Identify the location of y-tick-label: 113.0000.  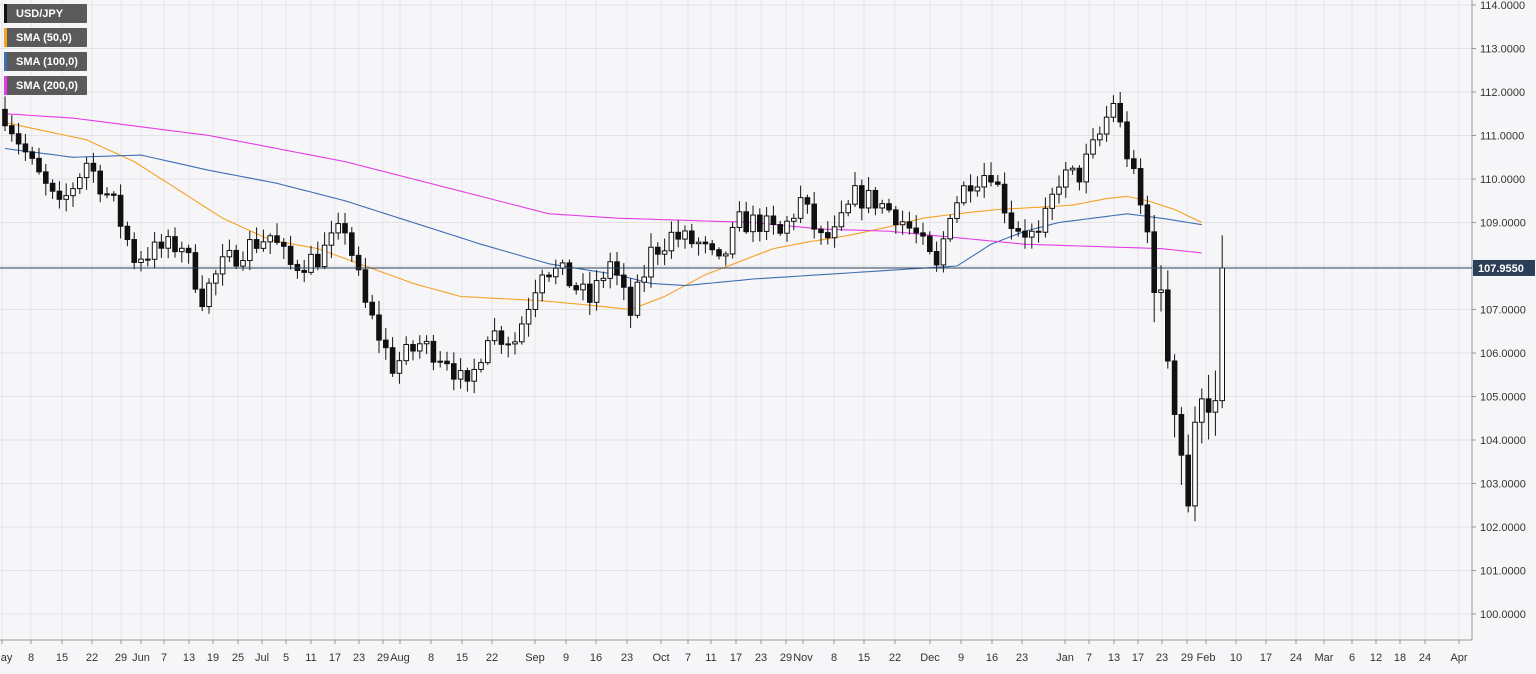
(1502, 50).